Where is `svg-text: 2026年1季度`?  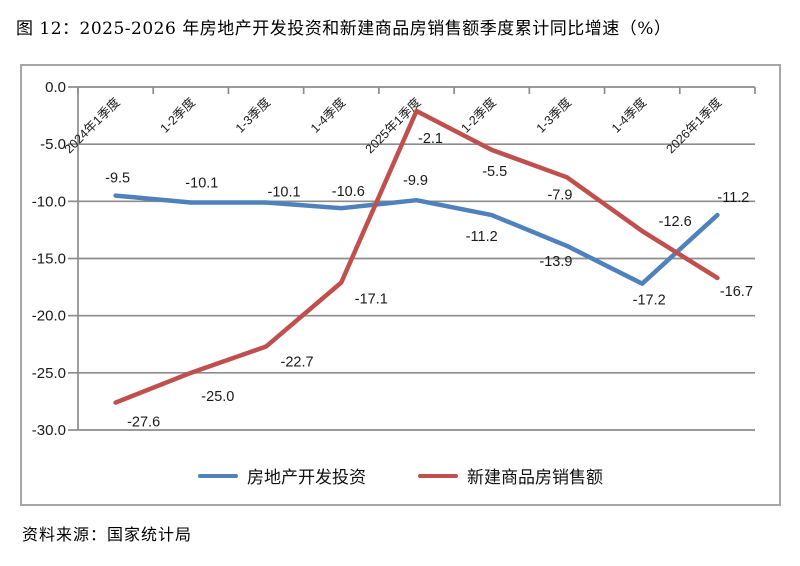
svg-text: 2026年1季度 is located at coordinates (694, 125).